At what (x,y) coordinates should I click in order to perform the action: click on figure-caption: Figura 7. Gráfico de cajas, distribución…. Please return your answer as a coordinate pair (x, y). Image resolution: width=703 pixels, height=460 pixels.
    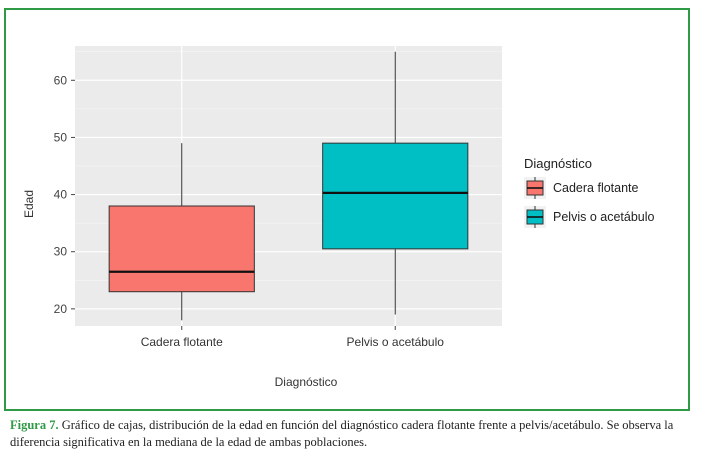
    Looking at the image, I should click on (350, 434).